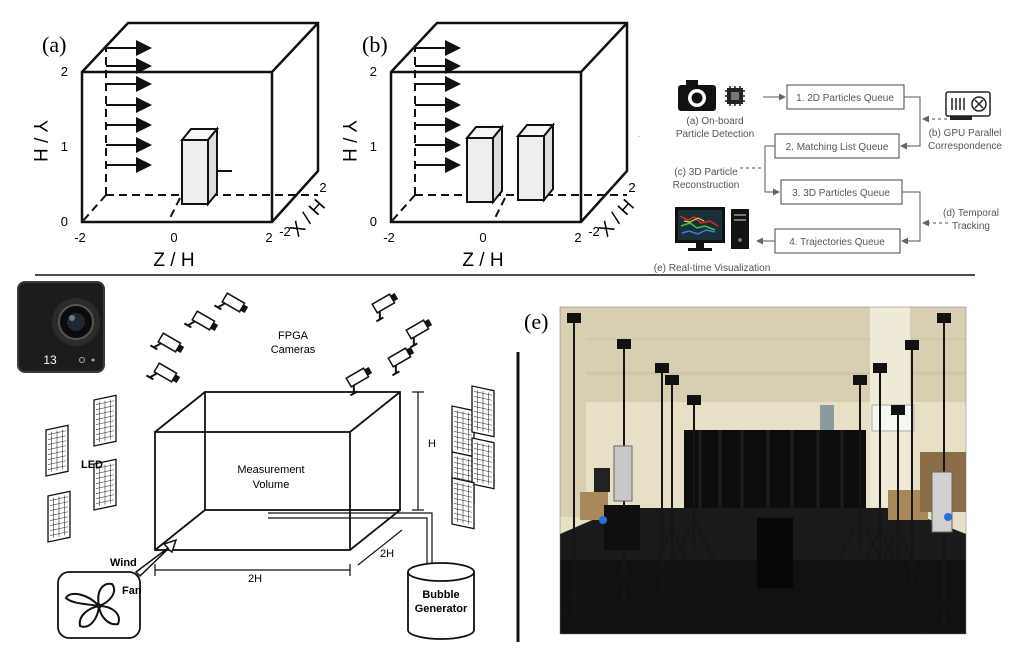 Image resolution: width=1020 pixels, height=667 pixels. What do you see at coordinates (61, 327) in the screenshot?
I see `camera-photo: 13` at bounding box center [61, 327].